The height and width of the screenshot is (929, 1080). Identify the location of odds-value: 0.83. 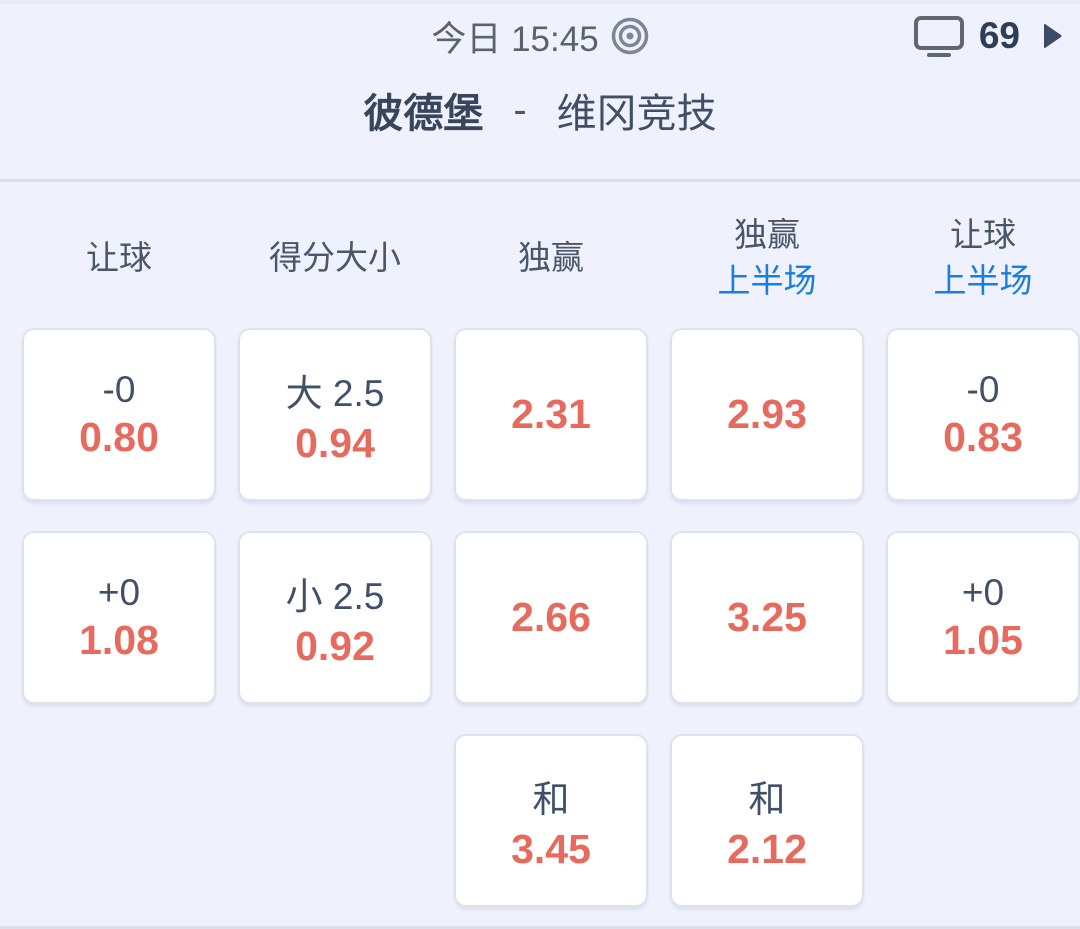
(983, 436).